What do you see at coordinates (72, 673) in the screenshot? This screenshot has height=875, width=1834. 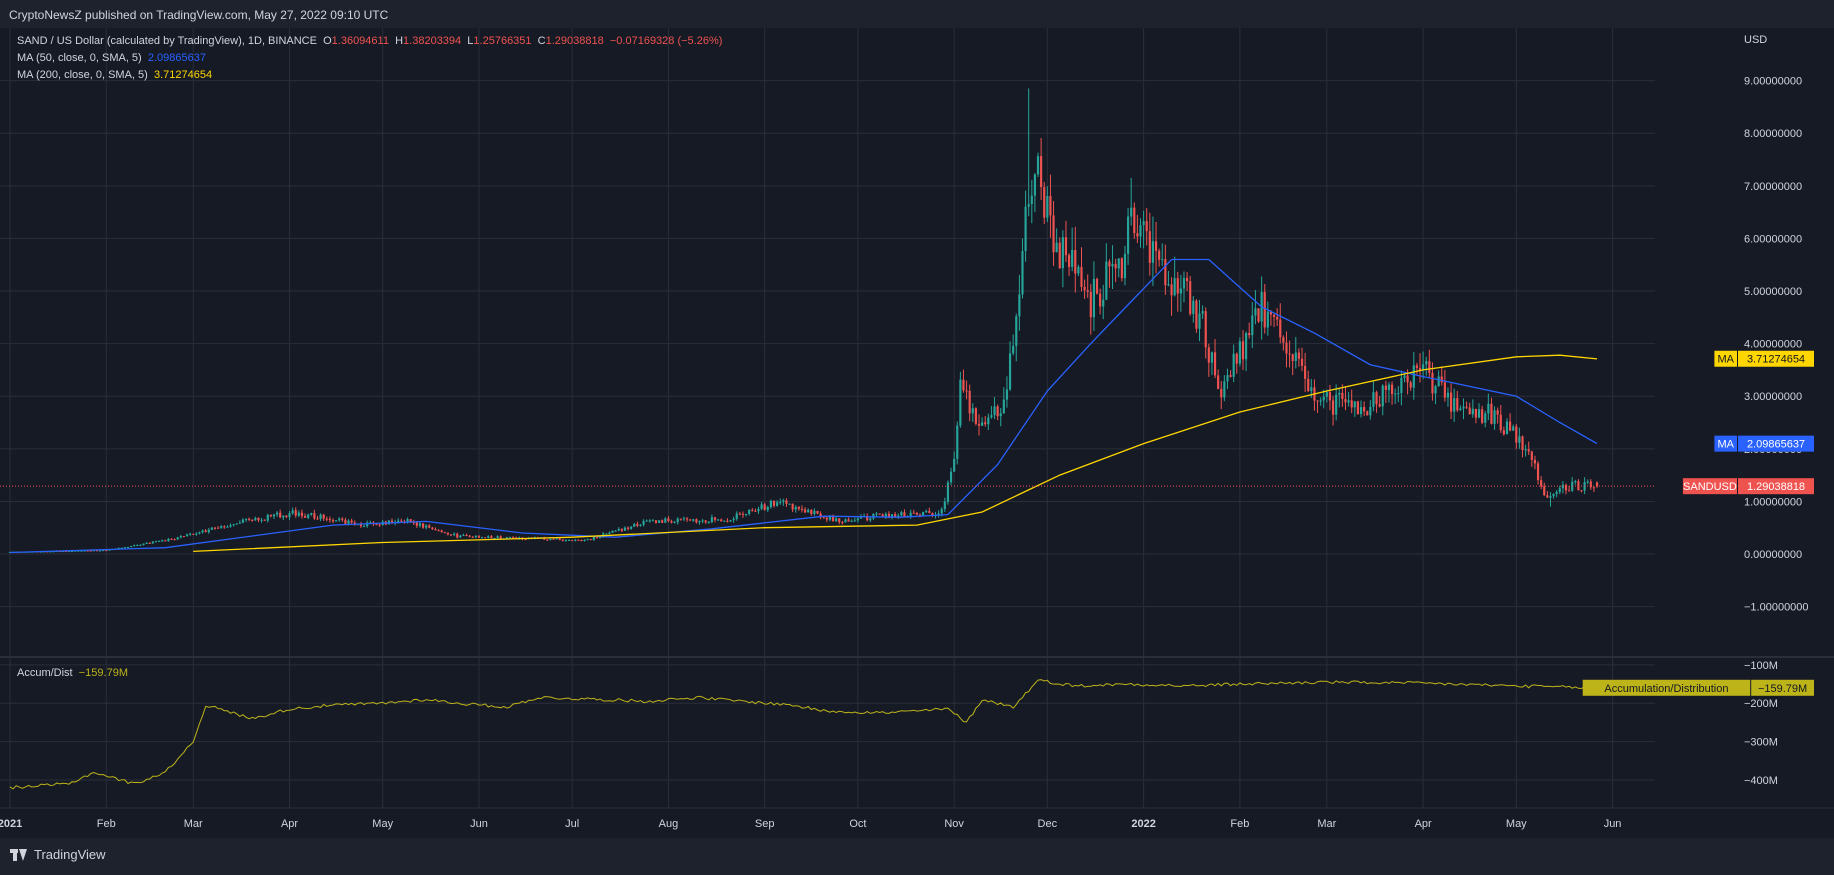 I see `legend-accum-row: Accum/Dist −159.79M` at bounding box center [72, 673].